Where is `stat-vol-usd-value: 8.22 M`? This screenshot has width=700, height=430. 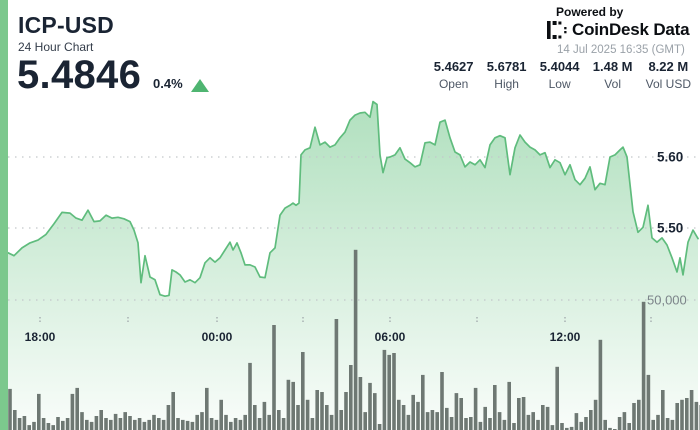
stat-vol-usd-value: 8.22 M is located at coordinates (668, 66).